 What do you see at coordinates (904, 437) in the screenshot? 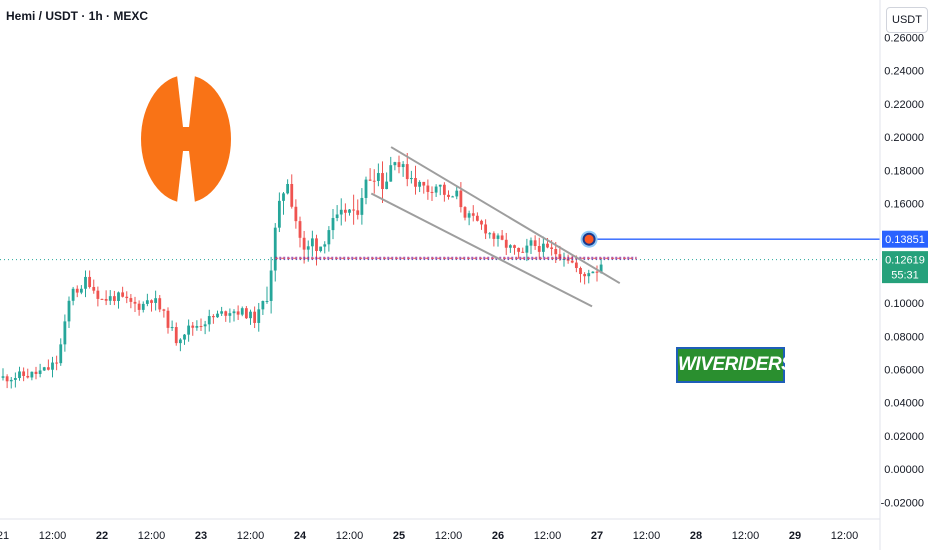
I see `y-tick-label: 0.02000` at bounding box center [904, 437].